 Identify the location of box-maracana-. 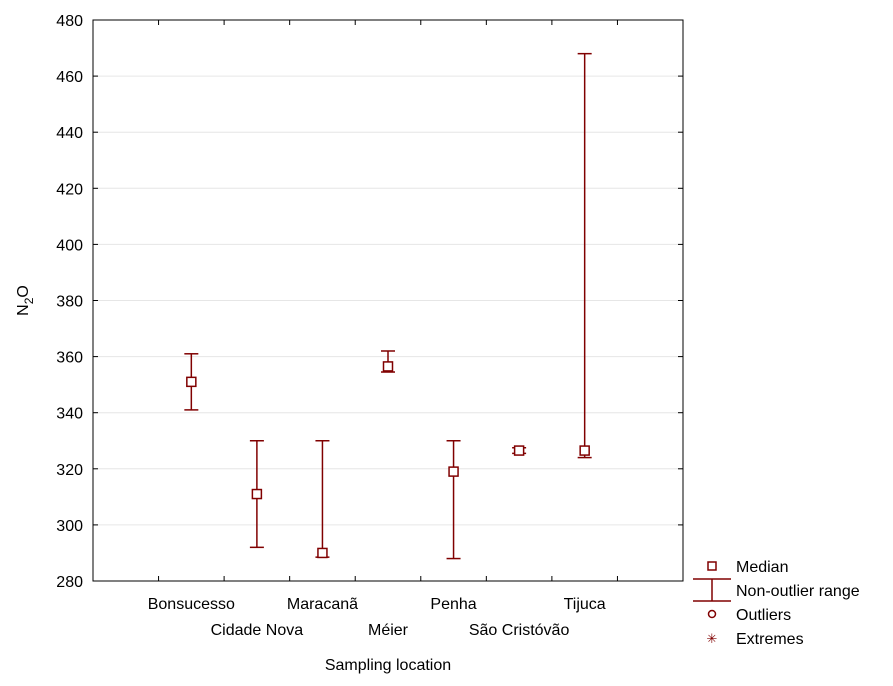
(322, 499).